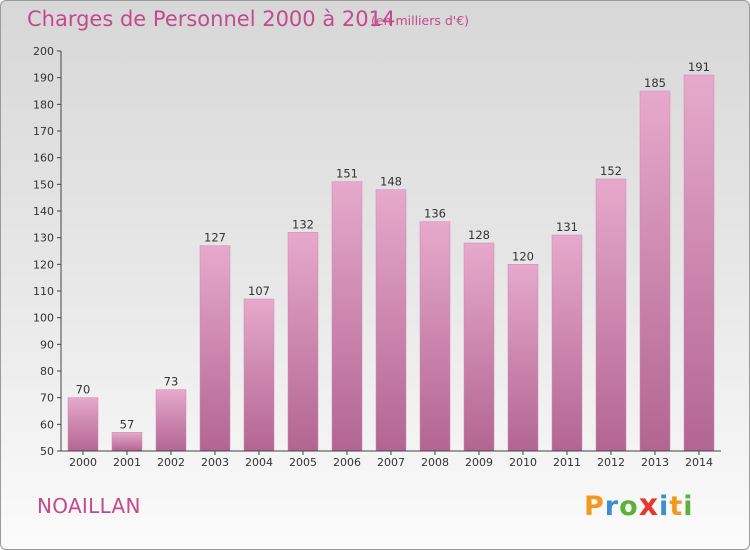 The image size is (750, 550). Describe the element at coordinates (655, 462) in the screenshot. I see `x-tick-label: 2013` at that location.